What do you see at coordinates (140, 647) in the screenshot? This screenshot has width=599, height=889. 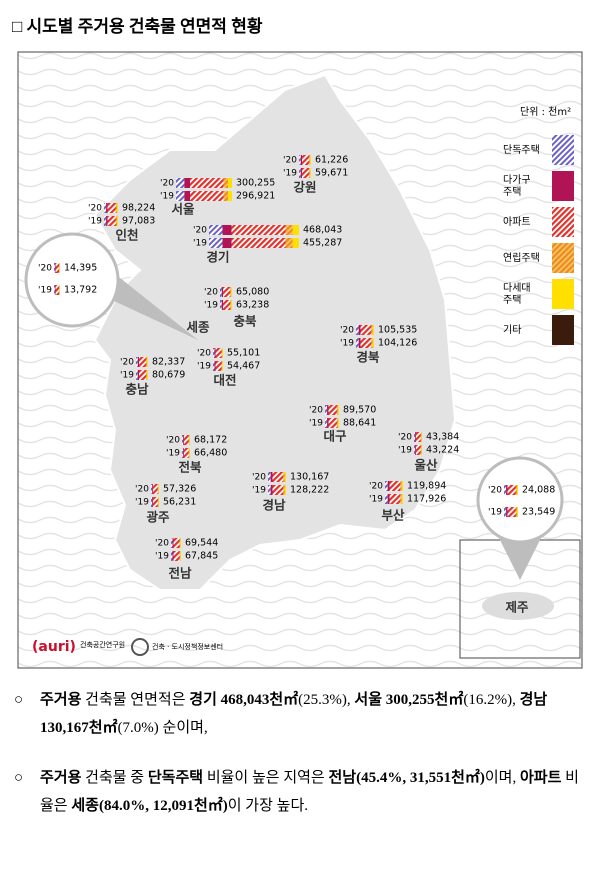 I see `logo-mark` at bounding box center [140, 647].